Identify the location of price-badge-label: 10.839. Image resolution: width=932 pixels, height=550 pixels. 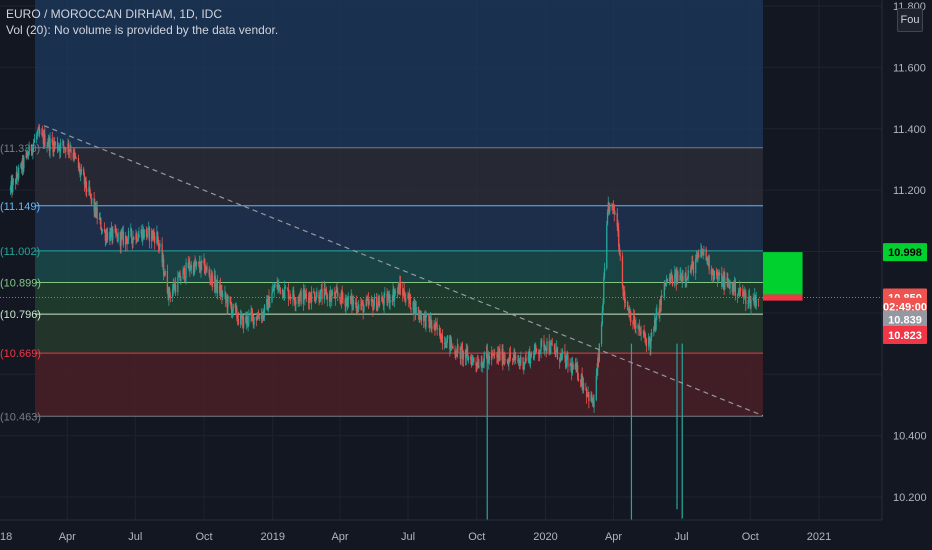
(905, 320).